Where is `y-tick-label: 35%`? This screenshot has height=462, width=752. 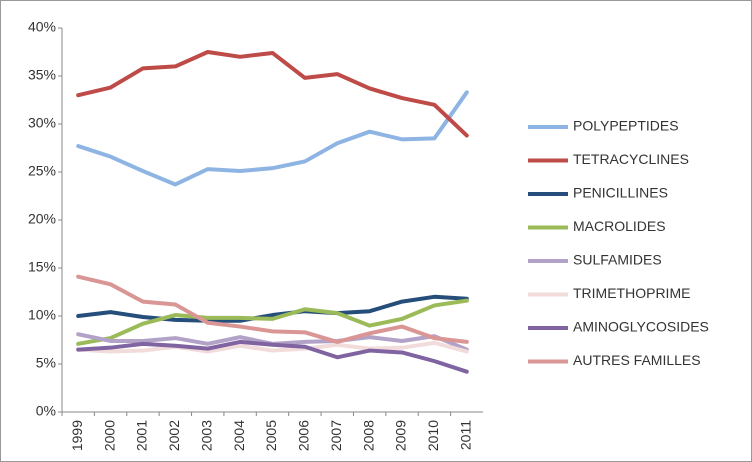 y-tick-label: 35% is located at coordinates (42, 75).